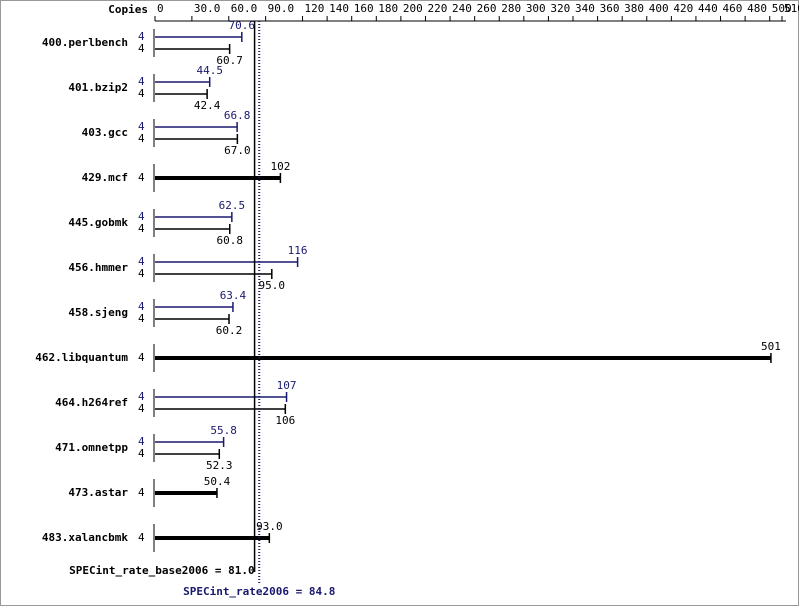  I want to click on x-tick-label: 360, so click(610, 8).